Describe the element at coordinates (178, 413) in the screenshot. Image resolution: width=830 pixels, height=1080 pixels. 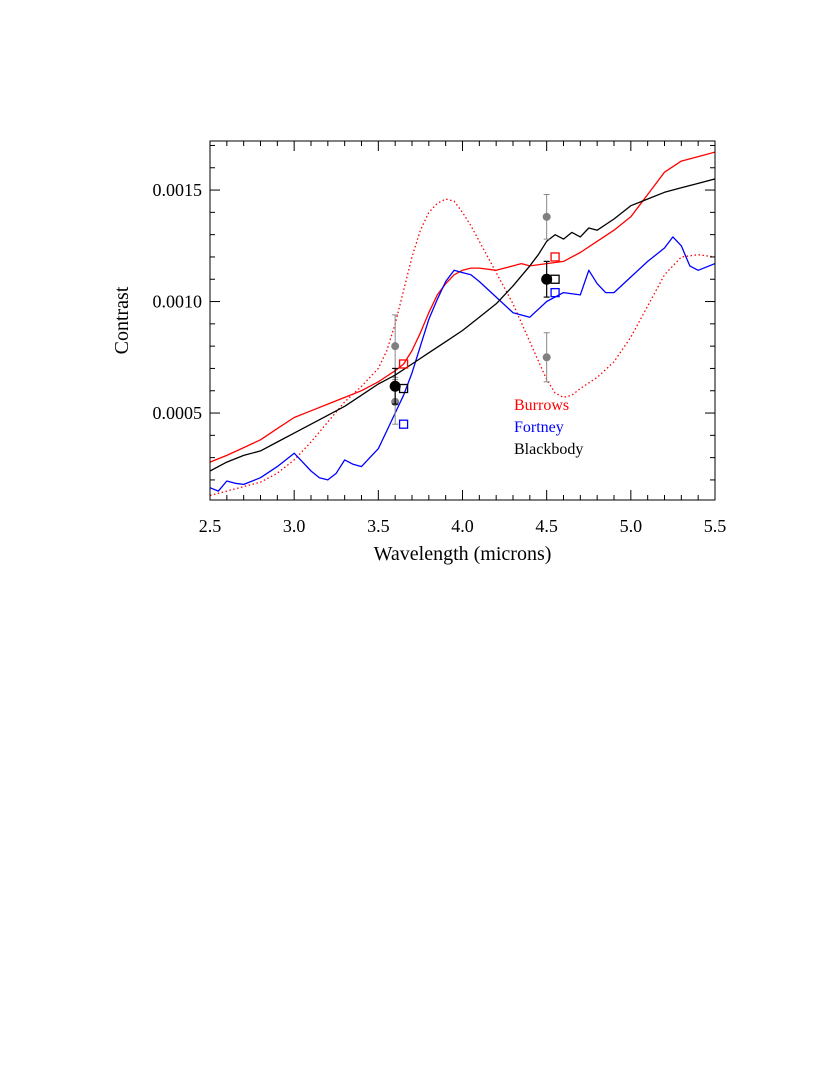
I see `y-tick-label: 0.0005` at that location.